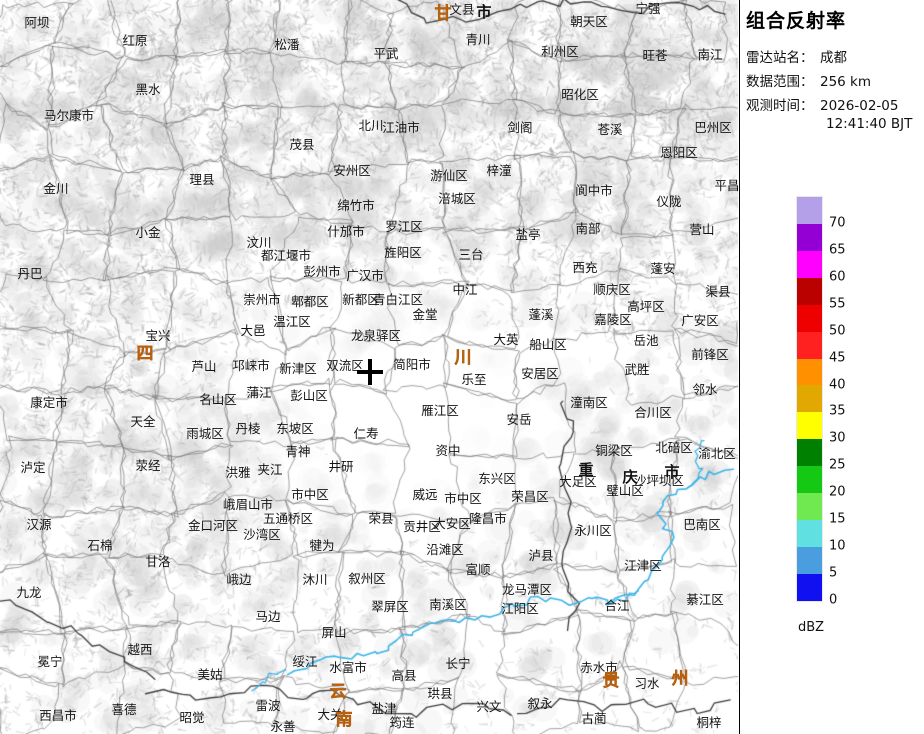 The width and height of the screenshot is (924, 734). Describe the element at coordinates (780, 106) in the screenshot. I see `meta-label-time: 观测时间：` at that location.